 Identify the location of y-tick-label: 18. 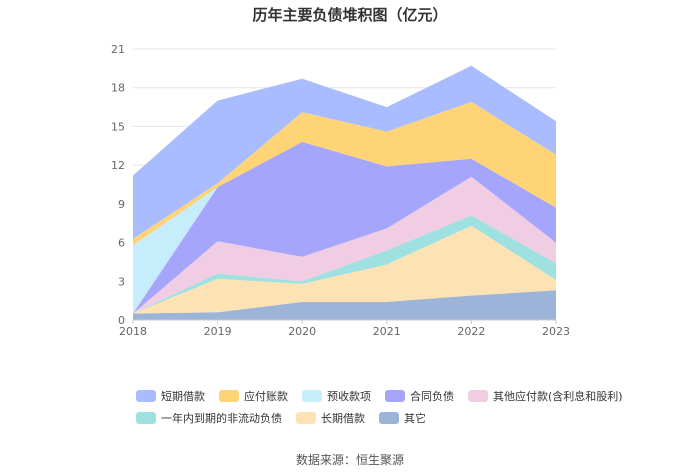
(118, 88).